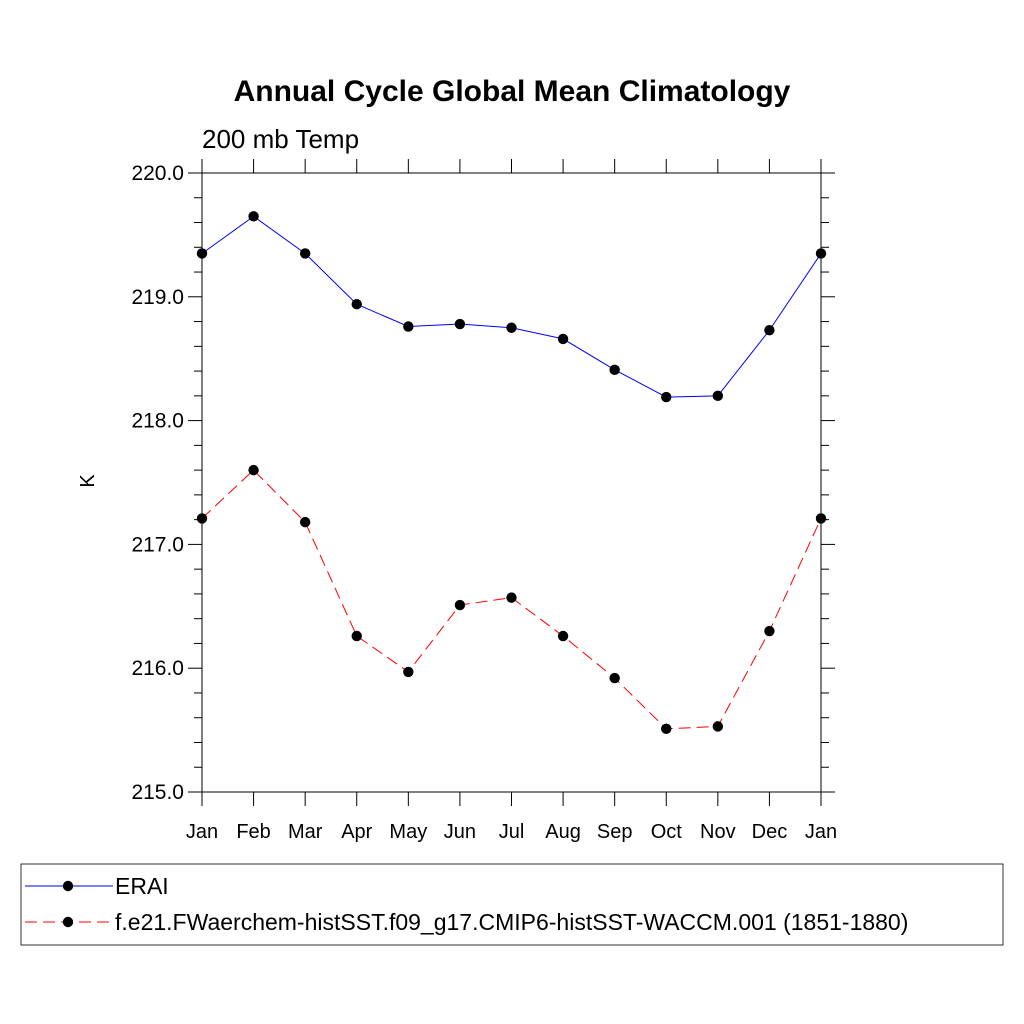  Describe the element at coordinates (157, 173) in the screenshot. I see `y-tick-label: 220.0` at that location.